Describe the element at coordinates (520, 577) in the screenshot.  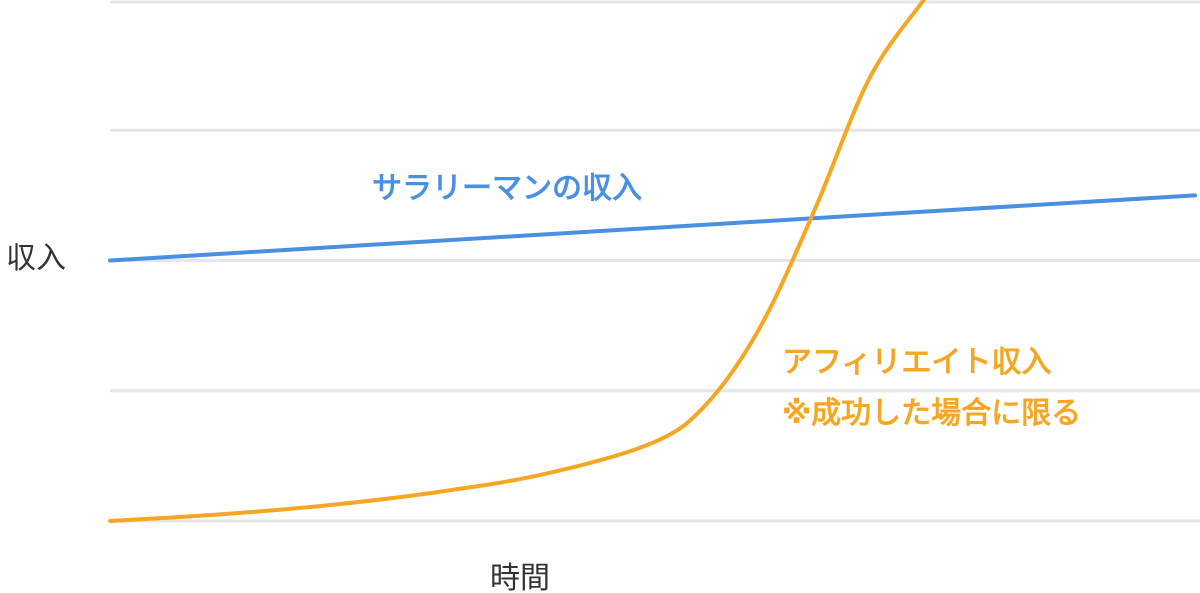
I see `x-axis-label: 時間` at that location.